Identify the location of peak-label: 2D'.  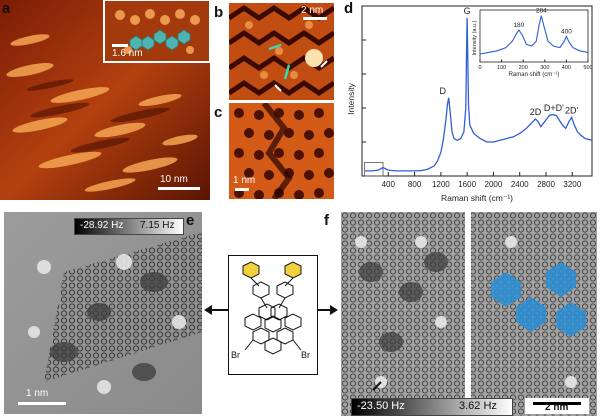
(572, 110).